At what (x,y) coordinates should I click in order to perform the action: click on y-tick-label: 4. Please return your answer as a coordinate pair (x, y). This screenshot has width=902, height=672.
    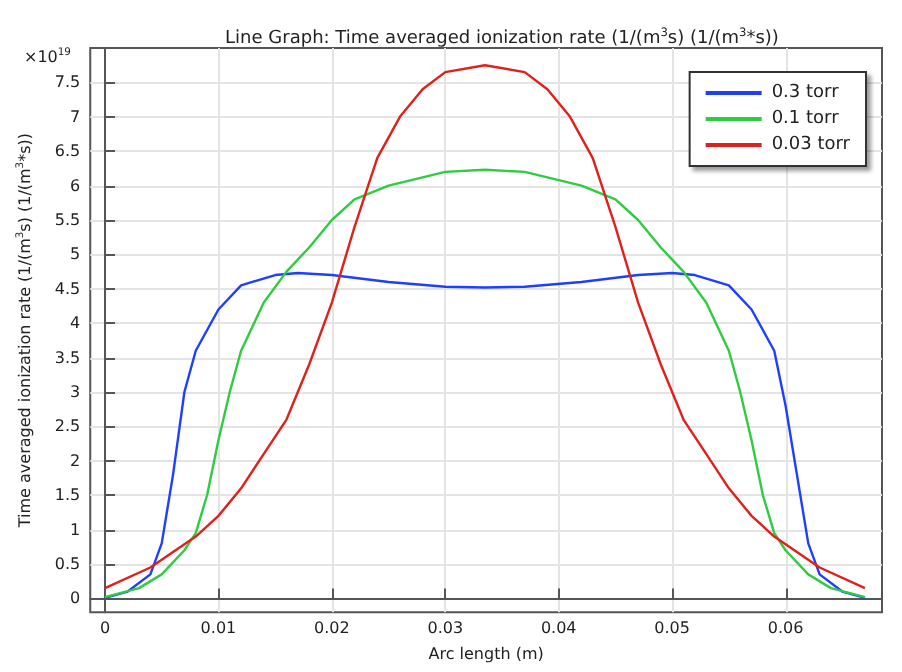
    Looking at the image, I should click on (75, 323).